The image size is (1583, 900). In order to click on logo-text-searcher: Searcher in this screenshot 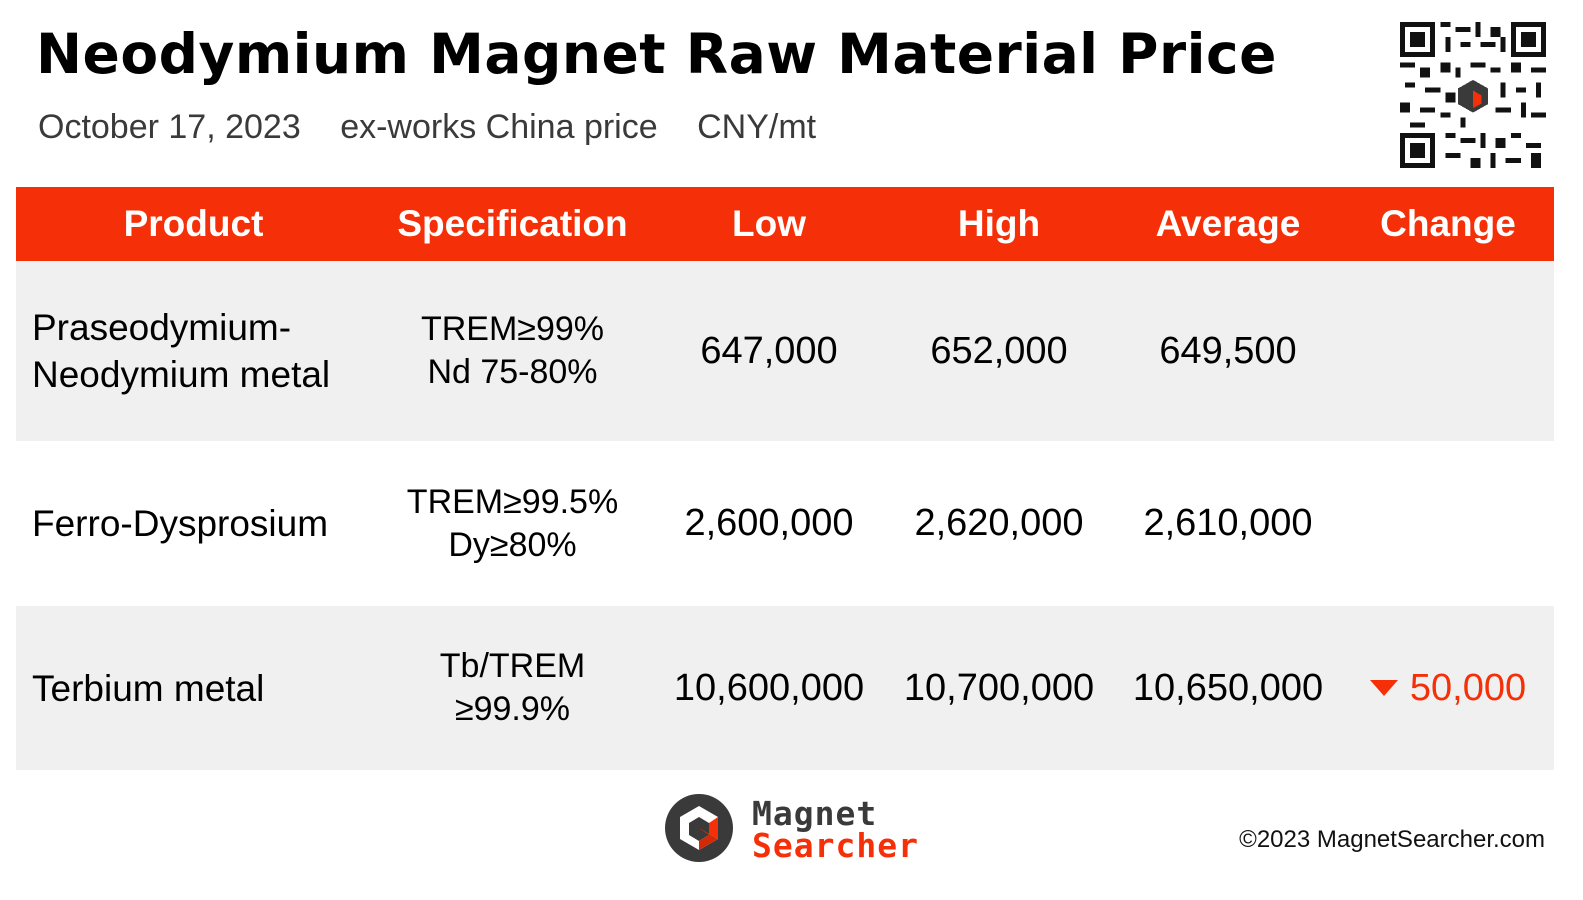, I will do `click(835, 845)`.